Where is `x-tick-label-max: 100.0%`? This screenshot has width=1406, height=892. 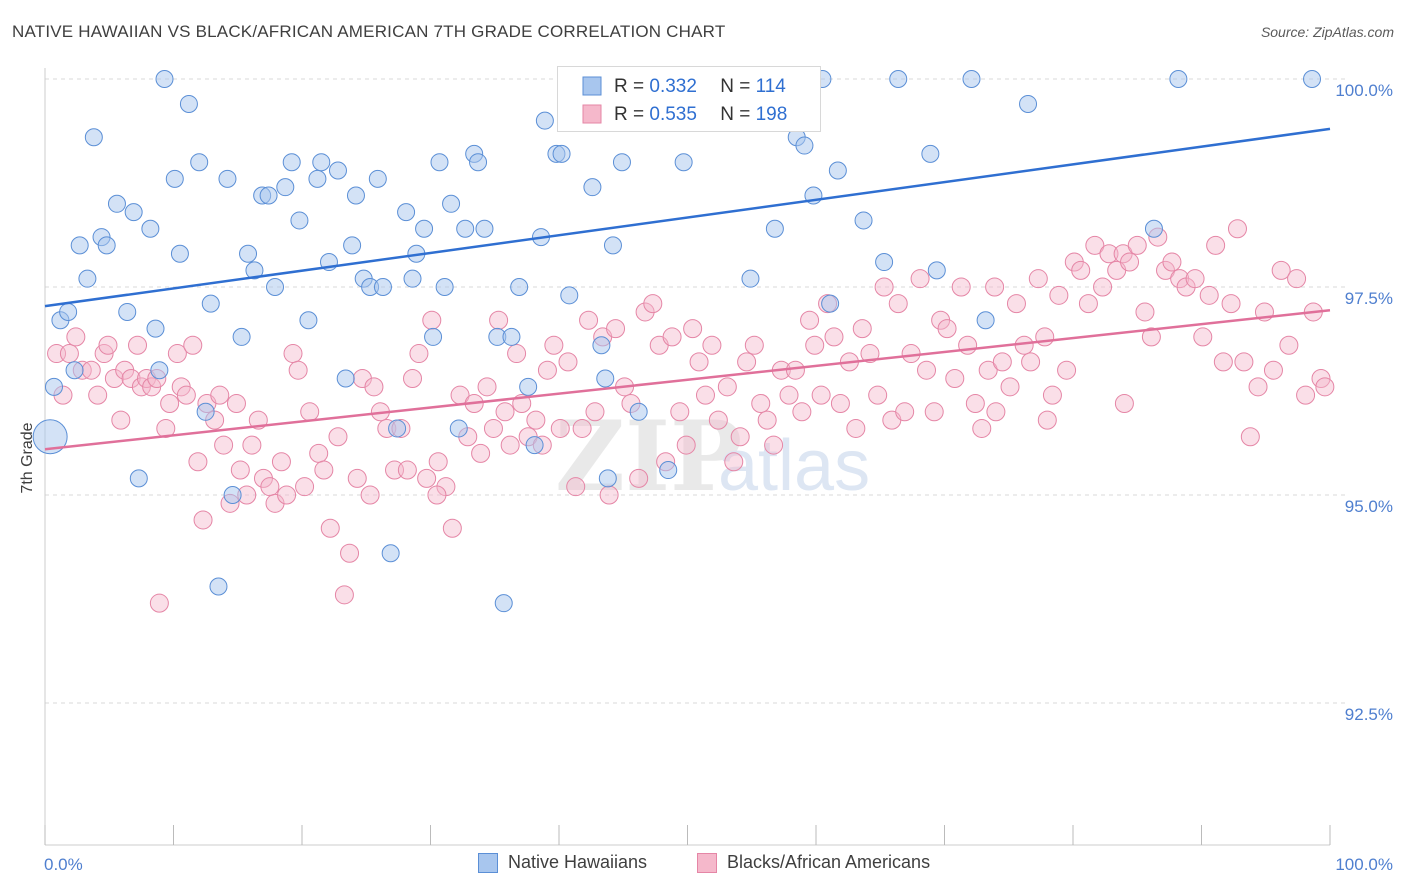
x-tick-label-max: 100.0% is located at coordinates (1364, 864).